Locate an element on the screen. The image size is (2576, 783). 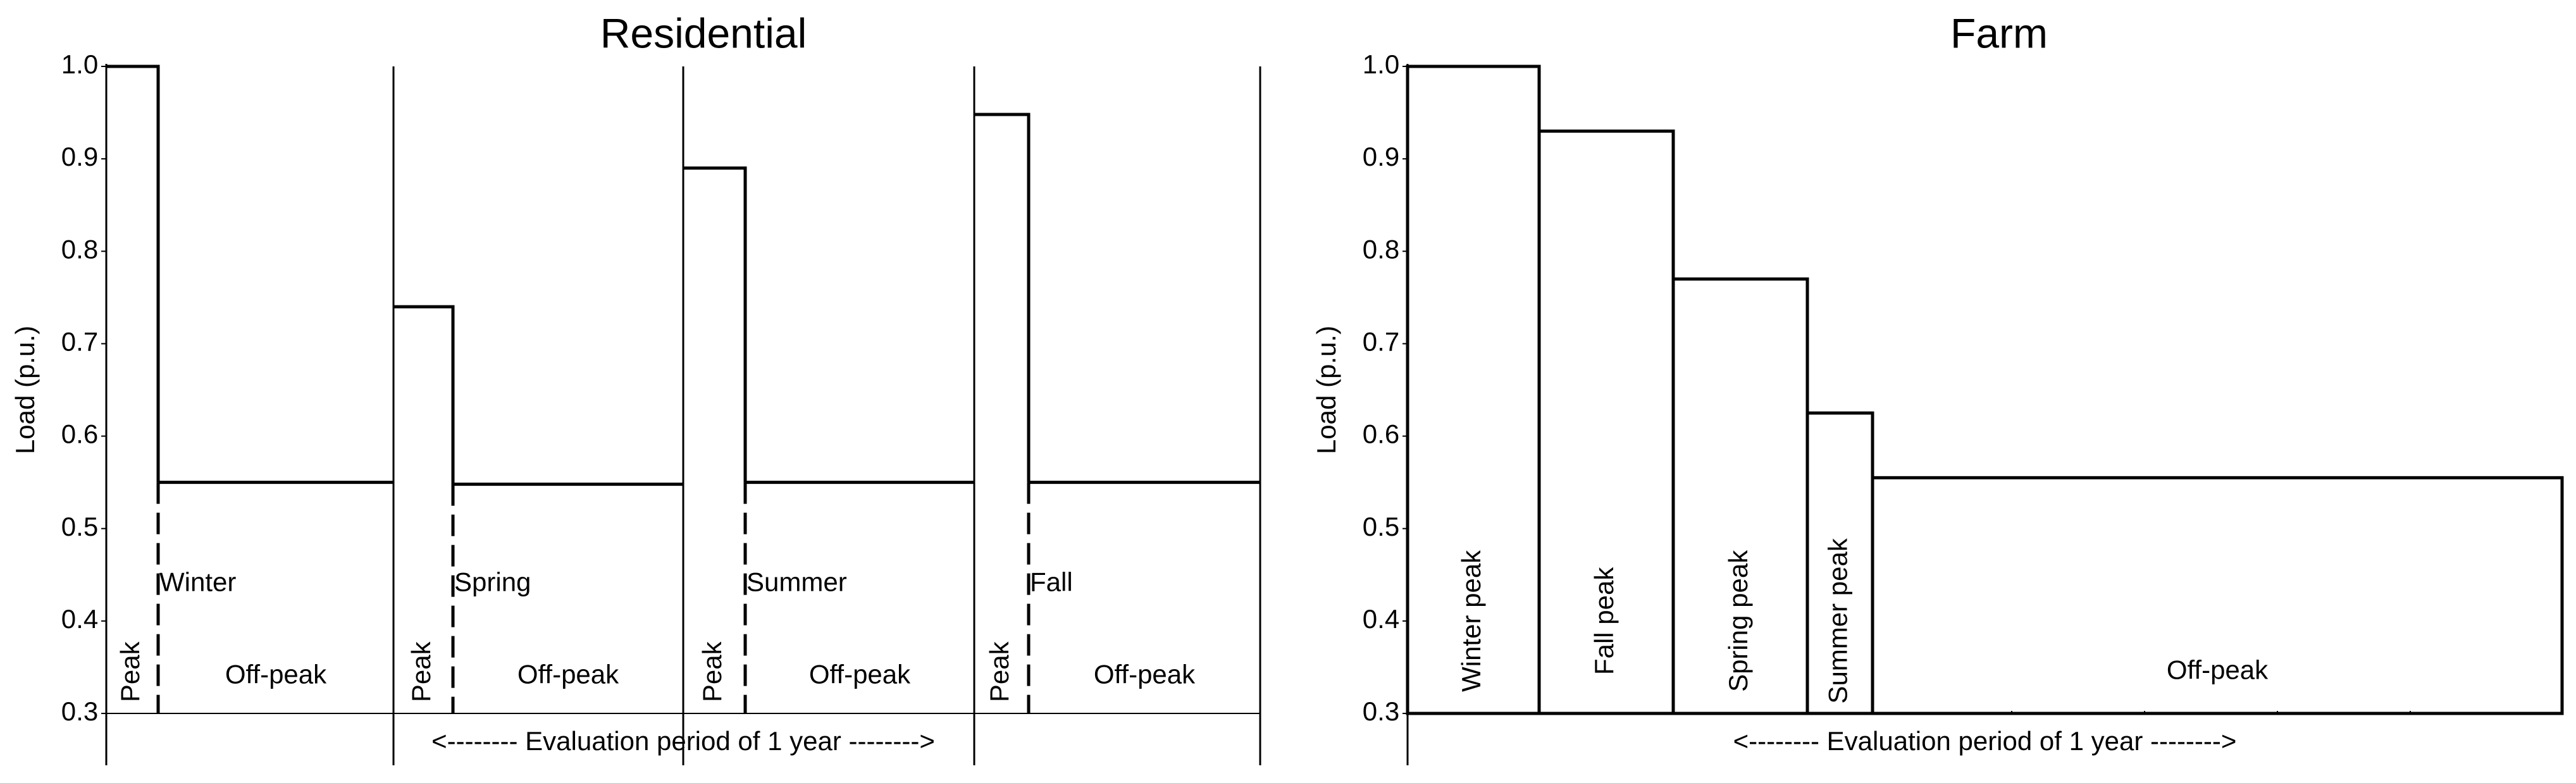
category-label: Fall peak is located at coordinates (1604, 621).